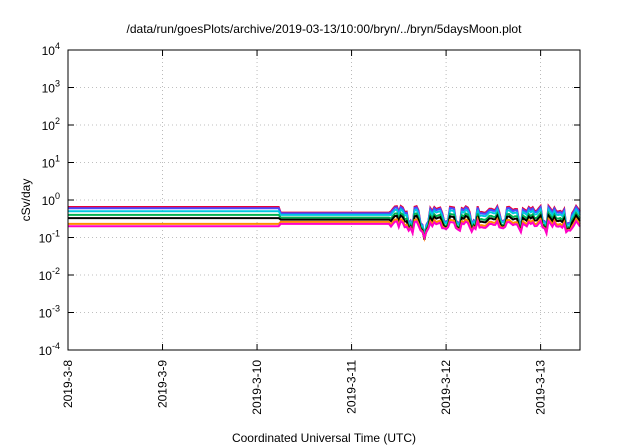 Image resolution: width=640 pixels, height=448 pixels. I want to click on x-axis-label: Coordinated Universal Time (UTC), so click(324, 438).